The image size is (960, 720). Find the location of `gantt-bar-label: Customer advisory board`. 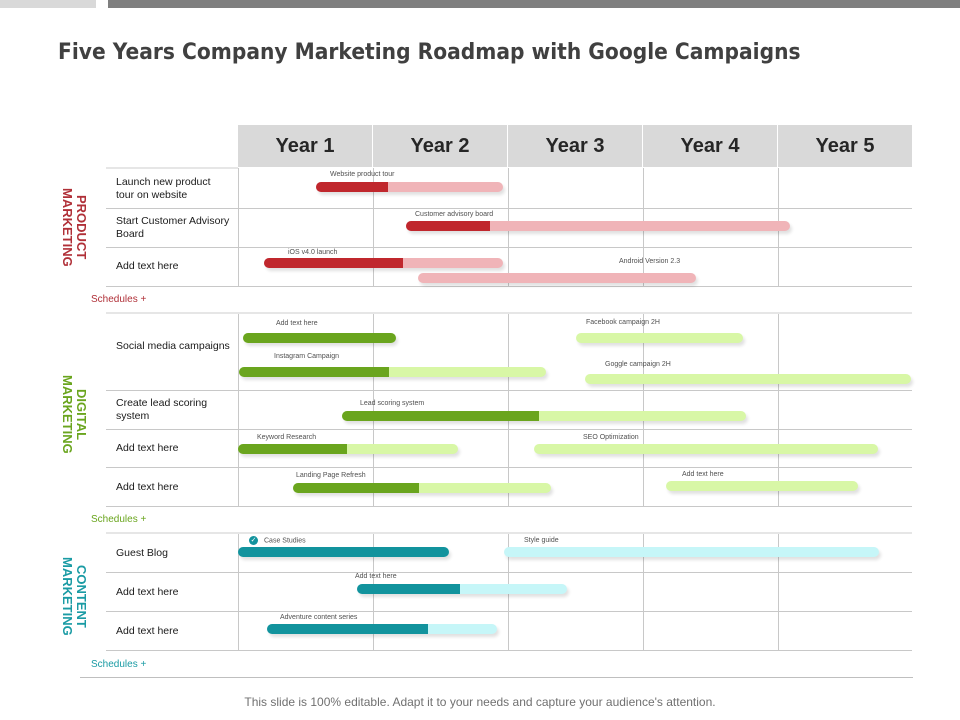

gantt-bar-label: Customer advisory board is located at coordinates (454, 214).